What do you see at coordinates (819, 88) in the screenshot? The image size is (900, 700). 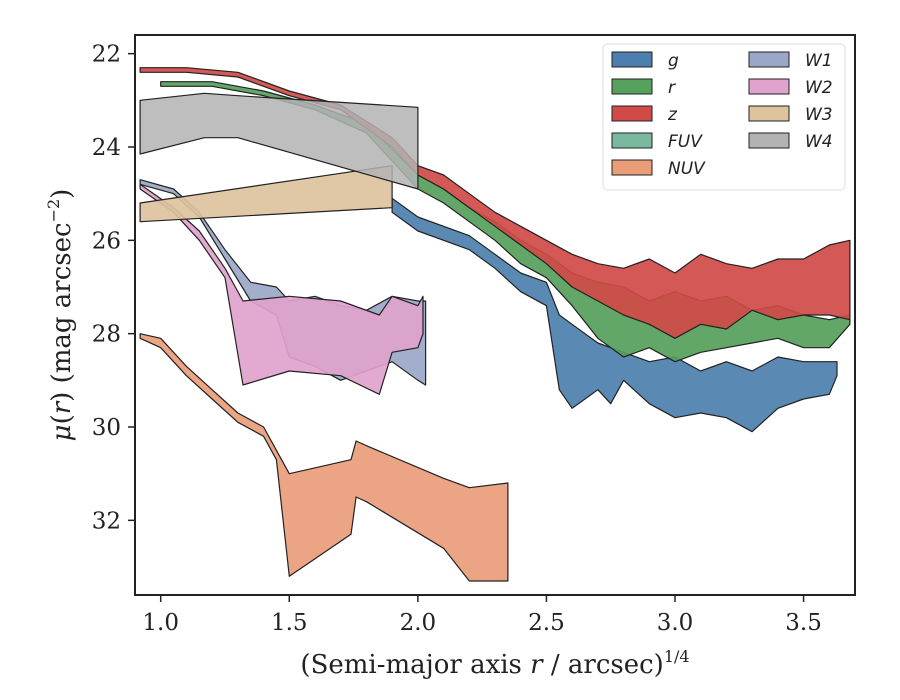 I see `legend-label-W2: W2` at bounding box center [819, 88].